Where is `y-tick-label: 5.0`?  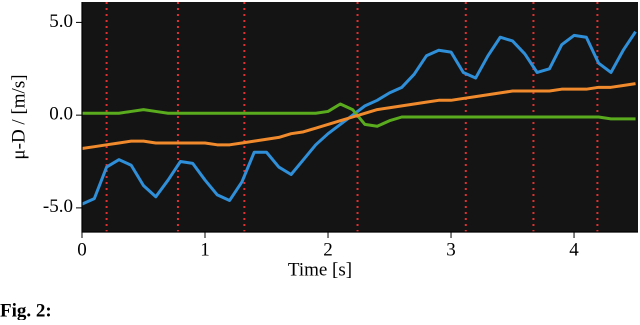
y-tick-label: 5.0 is located at coordinates (61, 21).